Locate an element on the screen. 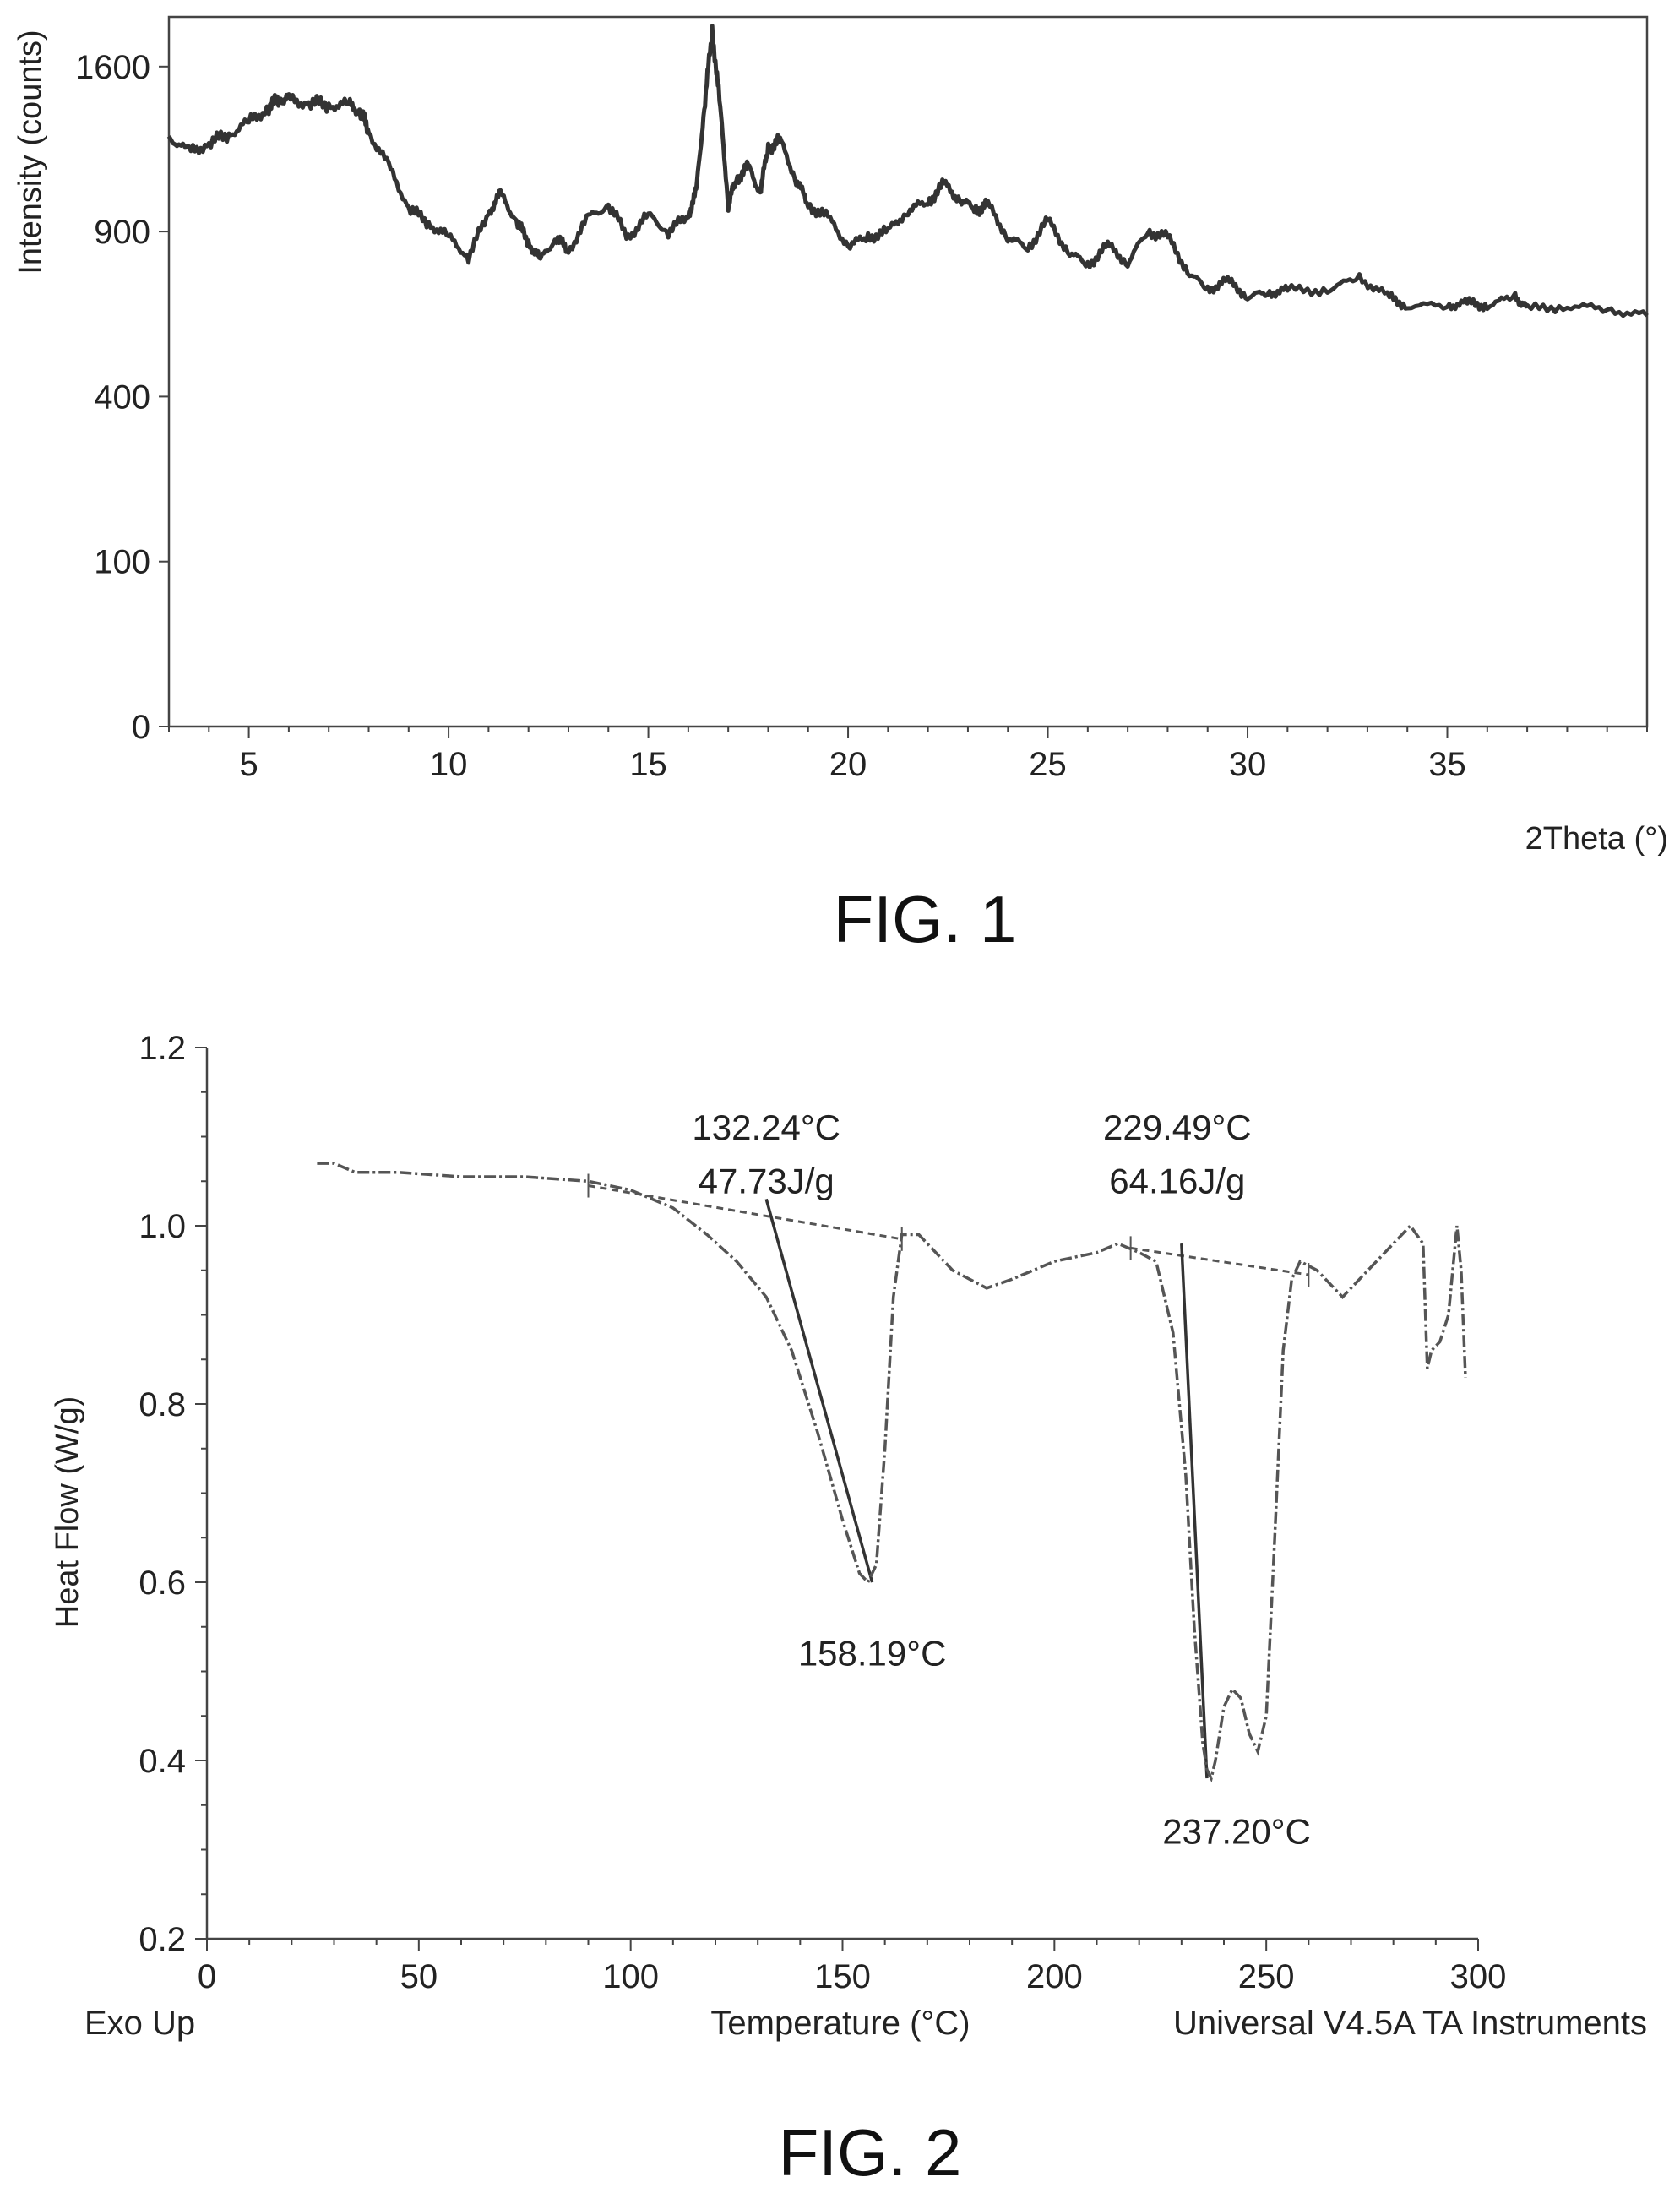 The height and width of the screenshot is (2204, 1680). xrd-y-tick-label: 100 is located at coordinates (122, 562).